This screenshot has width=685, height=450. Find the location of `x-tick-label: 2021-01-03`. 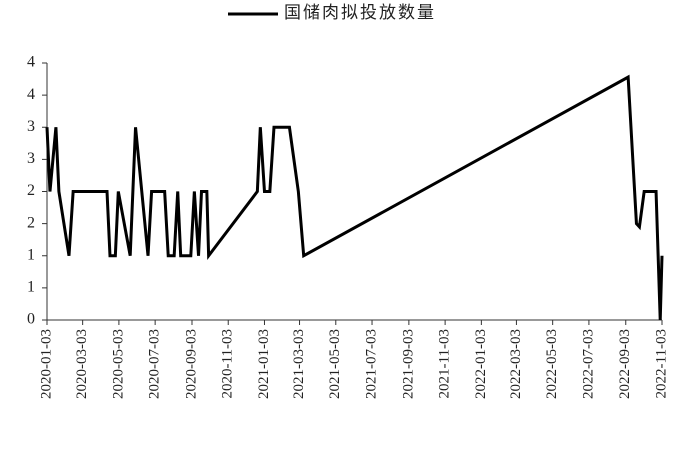

x-tick-label: 2021-01-03 is located at coordinates (264, 364).